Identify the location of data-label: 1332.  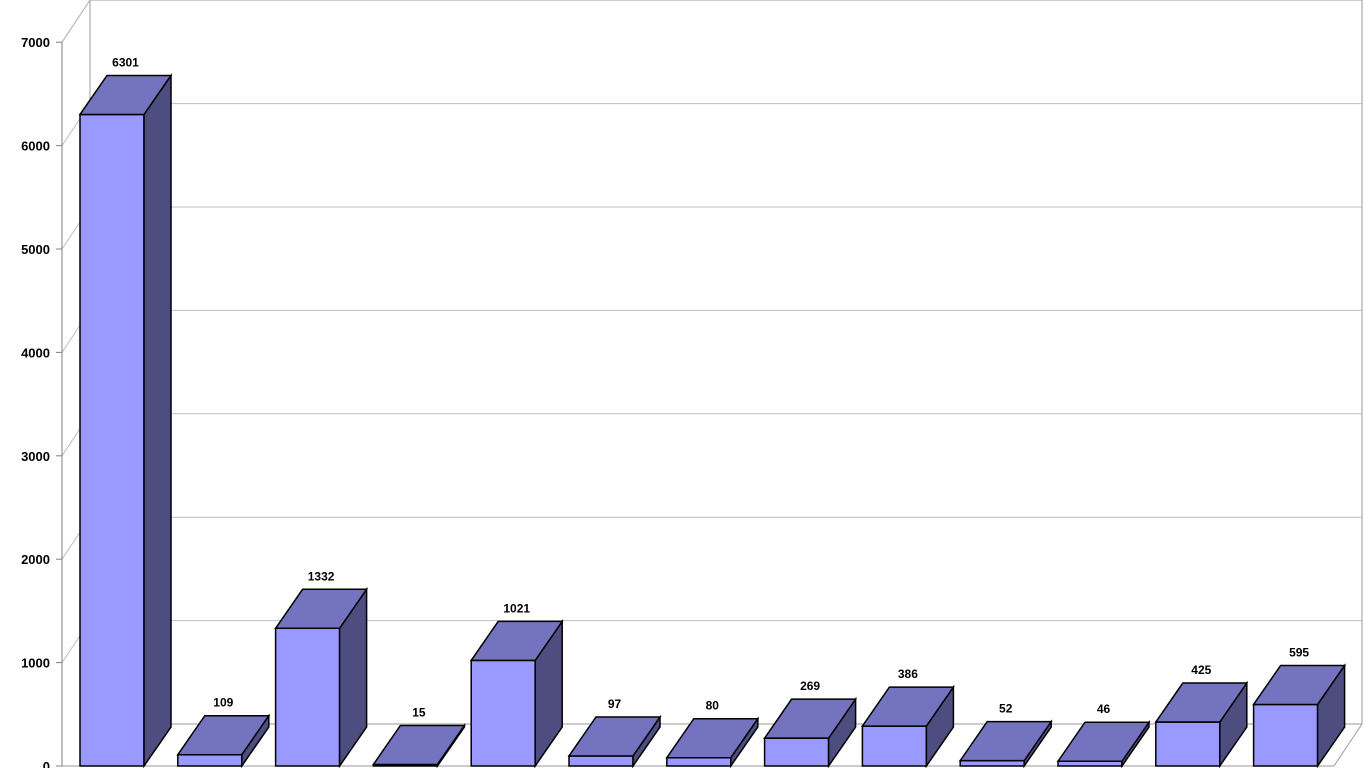
(321, 576).